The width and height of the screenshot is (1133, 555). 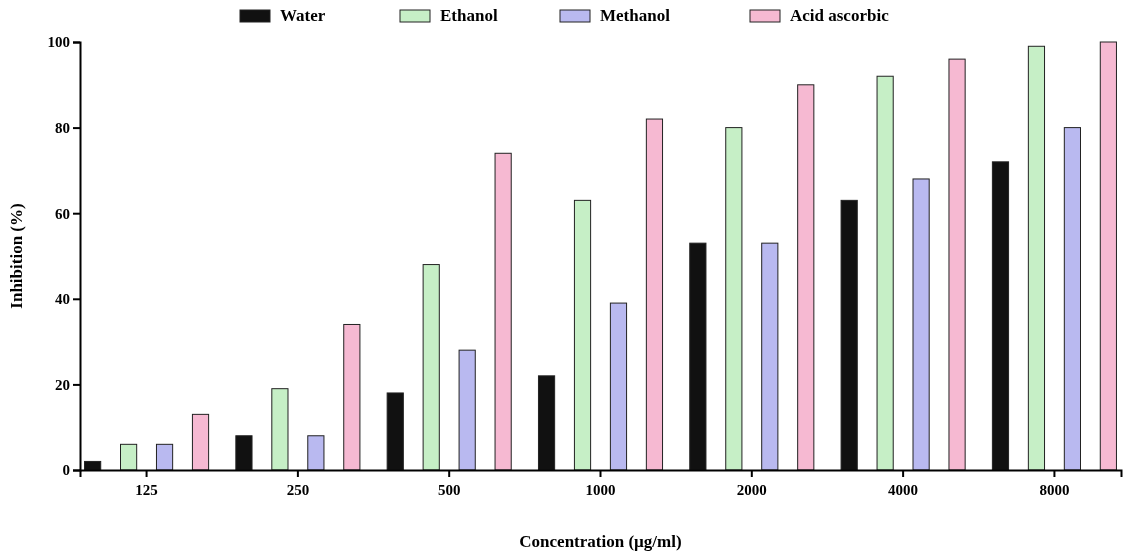 I want to click on y-tick-label: 100, so click(x=58, y=42).